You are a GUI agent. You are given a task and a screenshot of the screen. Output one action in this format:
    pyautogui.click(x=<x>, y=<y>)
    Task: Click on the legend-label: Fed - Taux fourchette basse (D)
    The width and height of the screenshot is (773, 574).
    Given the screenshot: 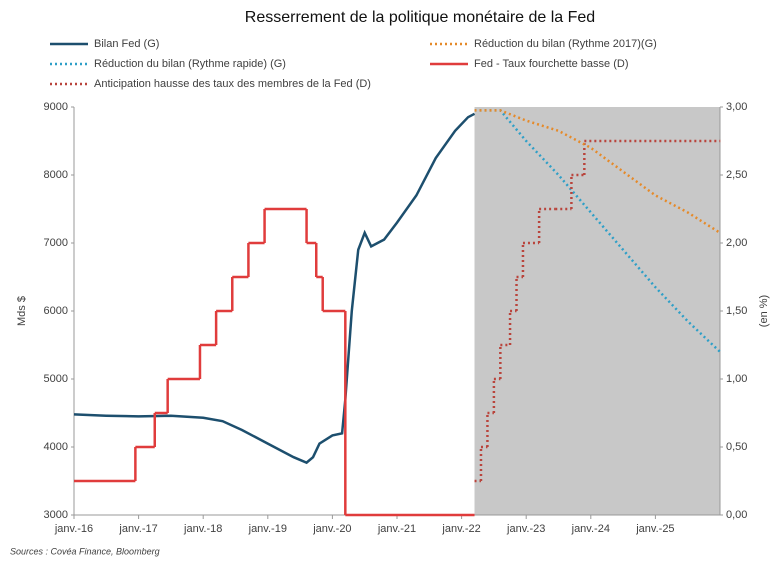 What is the action you would take?
    pyautogui.click(x=551, y=64)
    